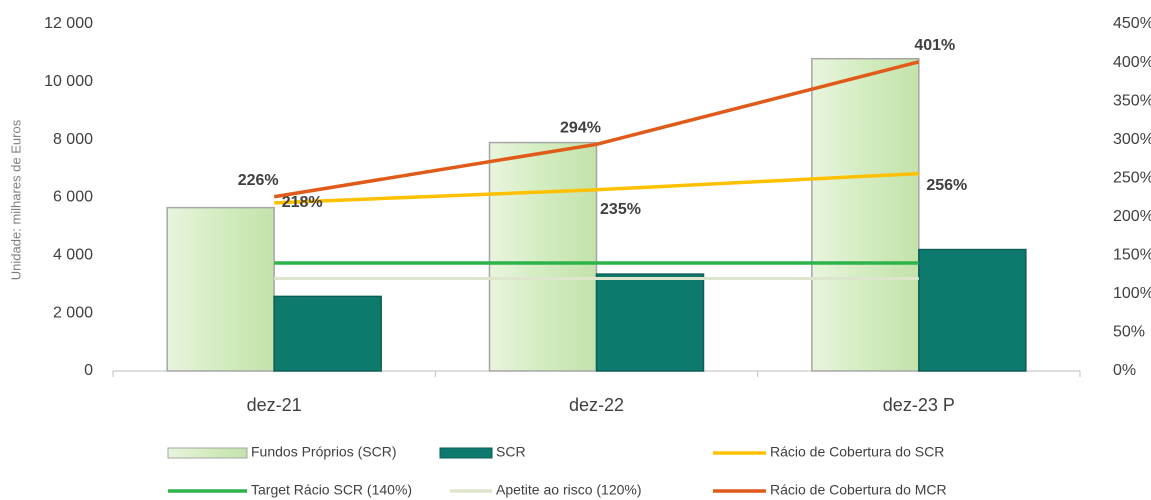 Image resolution: width=1151 pixels, height=500 pixels. What do you see at coordinates (68, 23) in the screenshot?
I see `y-tick-label: 12 000` at bounding box center [68, 23].